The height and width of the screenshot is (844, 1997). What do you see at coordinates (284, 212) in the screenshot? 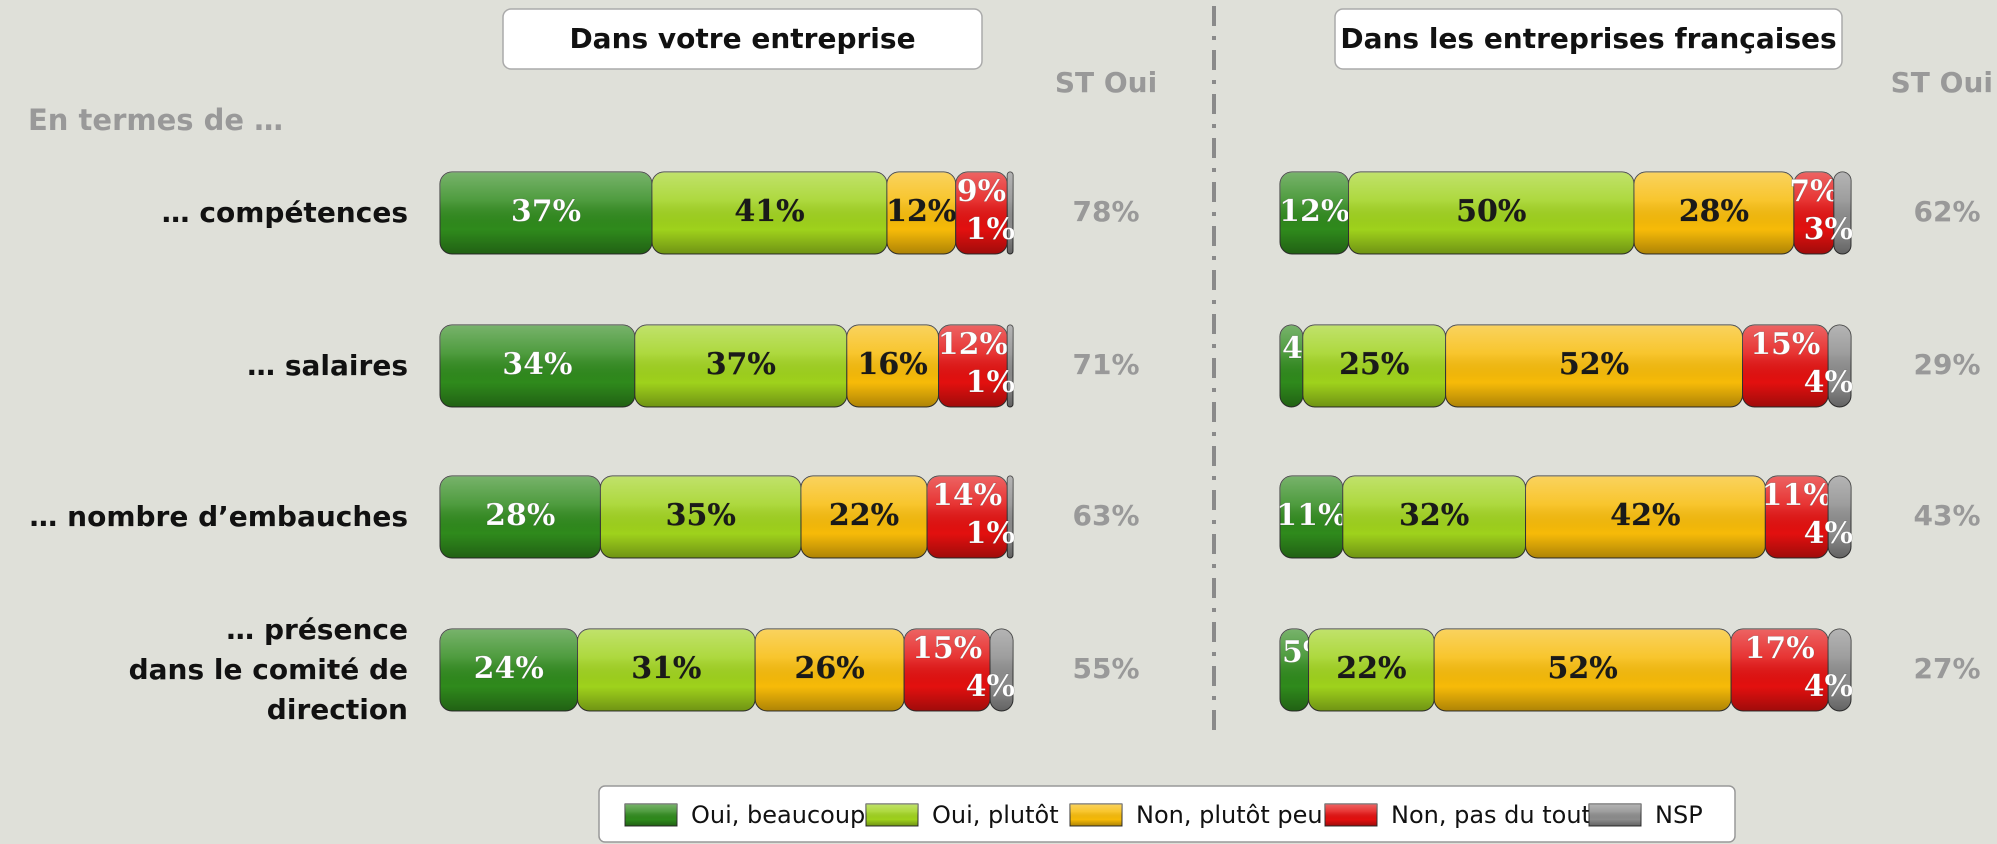
I see `category-label: … compétences` at bounding box center [284, 212].